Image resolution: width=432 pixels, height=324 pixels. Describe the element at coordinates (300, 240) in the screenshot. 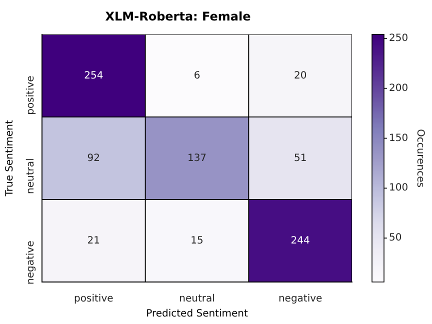

I see `data-label: 244` at that location.